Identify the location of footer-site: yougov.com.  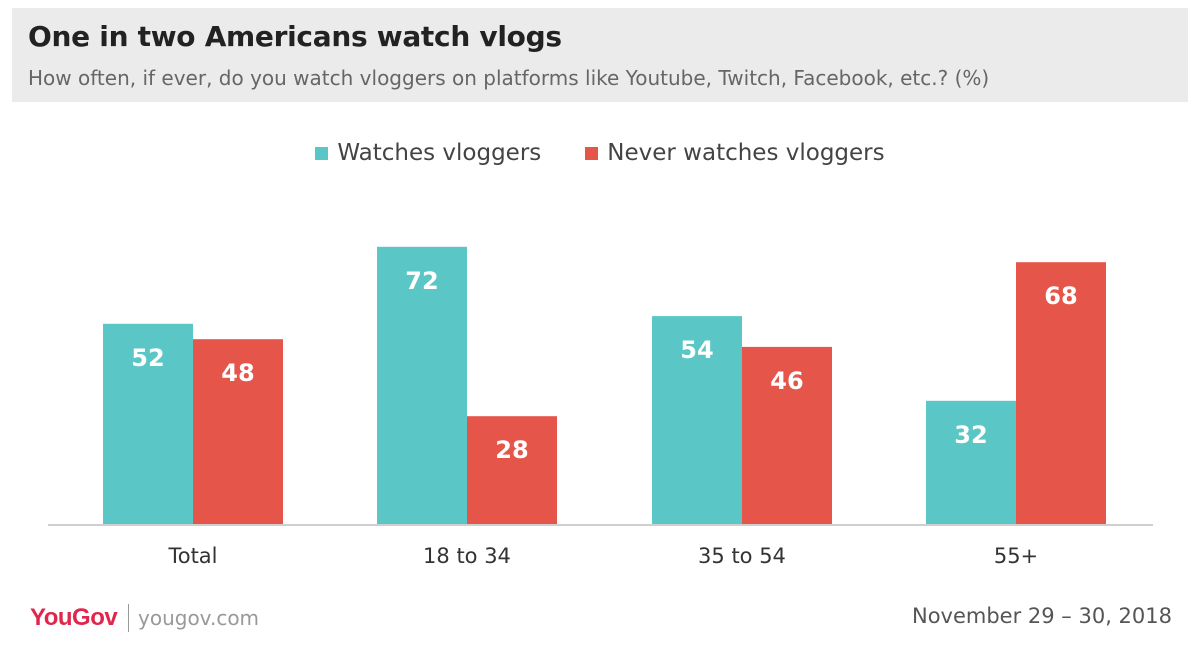
(199, 618).